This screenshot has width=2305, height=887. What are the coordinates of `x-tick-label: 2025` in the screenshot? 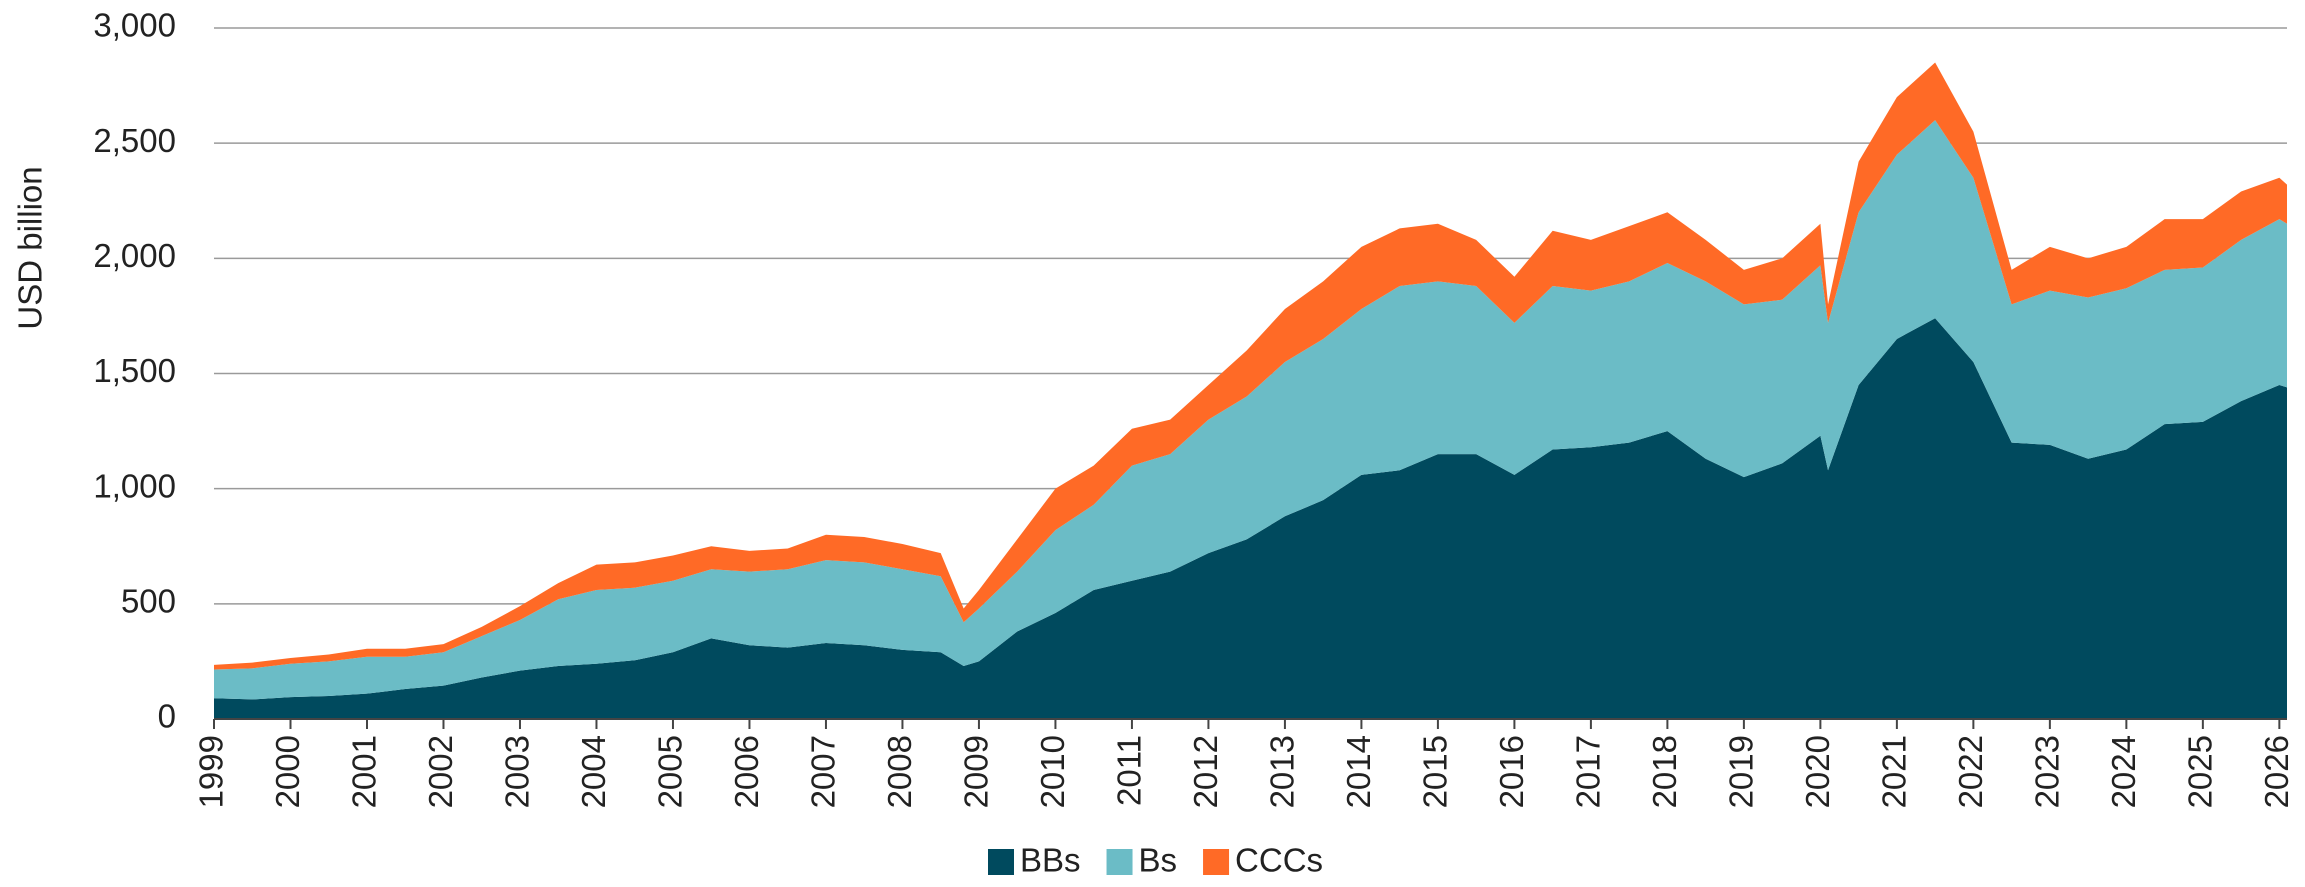 It's located at (2200, 771).